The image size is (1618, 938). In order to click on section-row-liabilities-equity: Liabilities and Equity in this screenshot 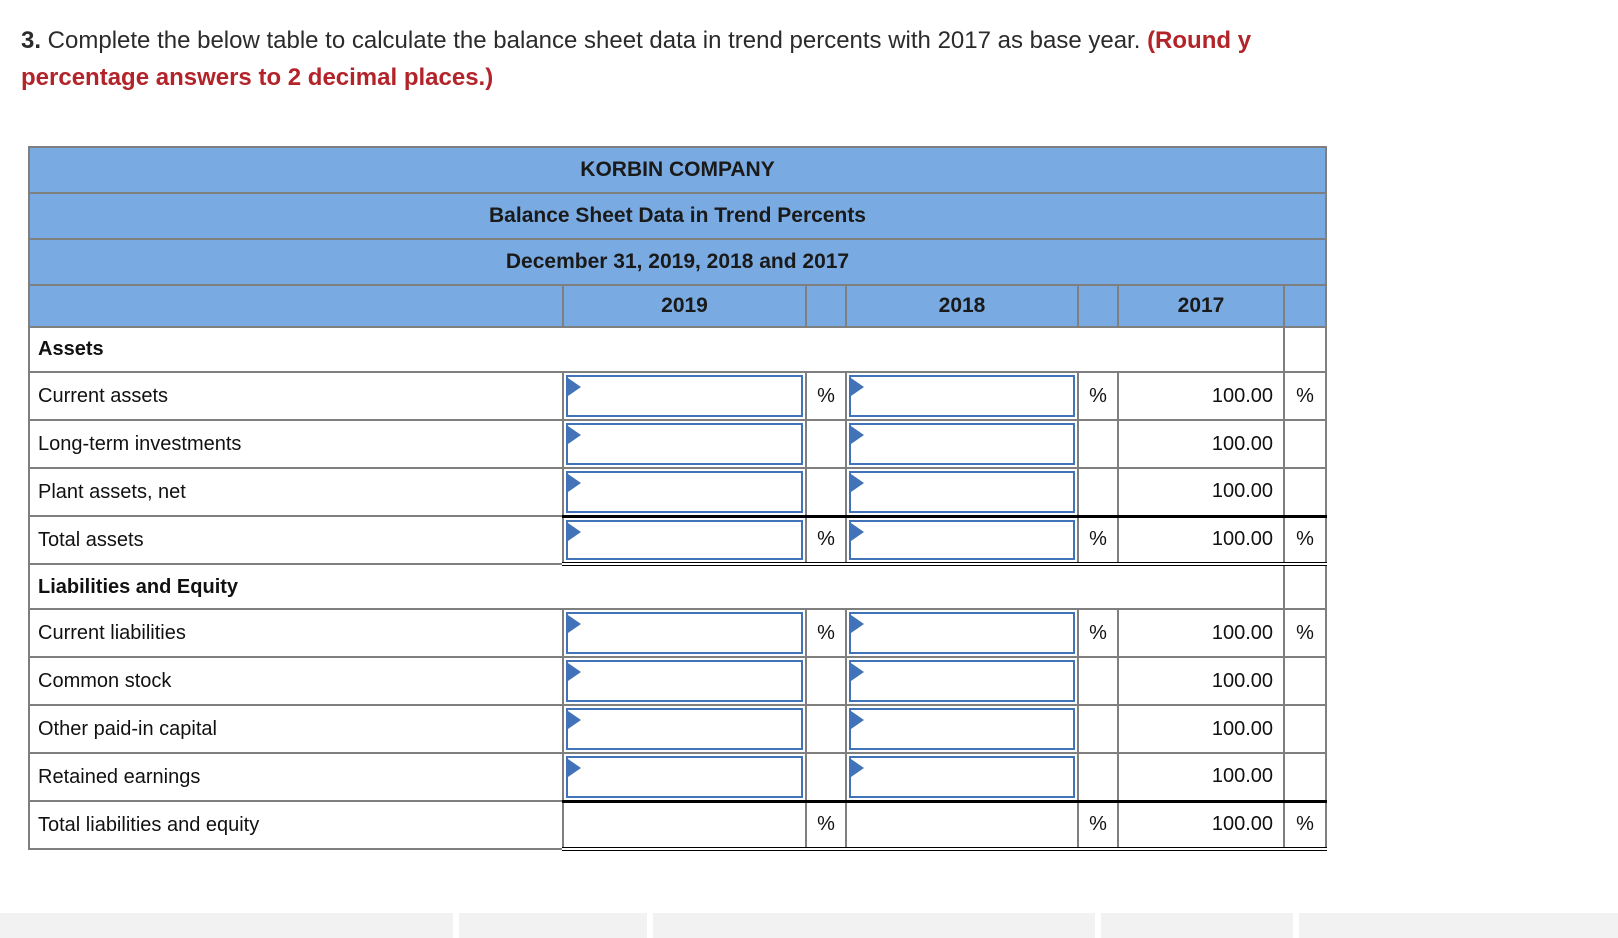, I will do `click(678, 586)`.